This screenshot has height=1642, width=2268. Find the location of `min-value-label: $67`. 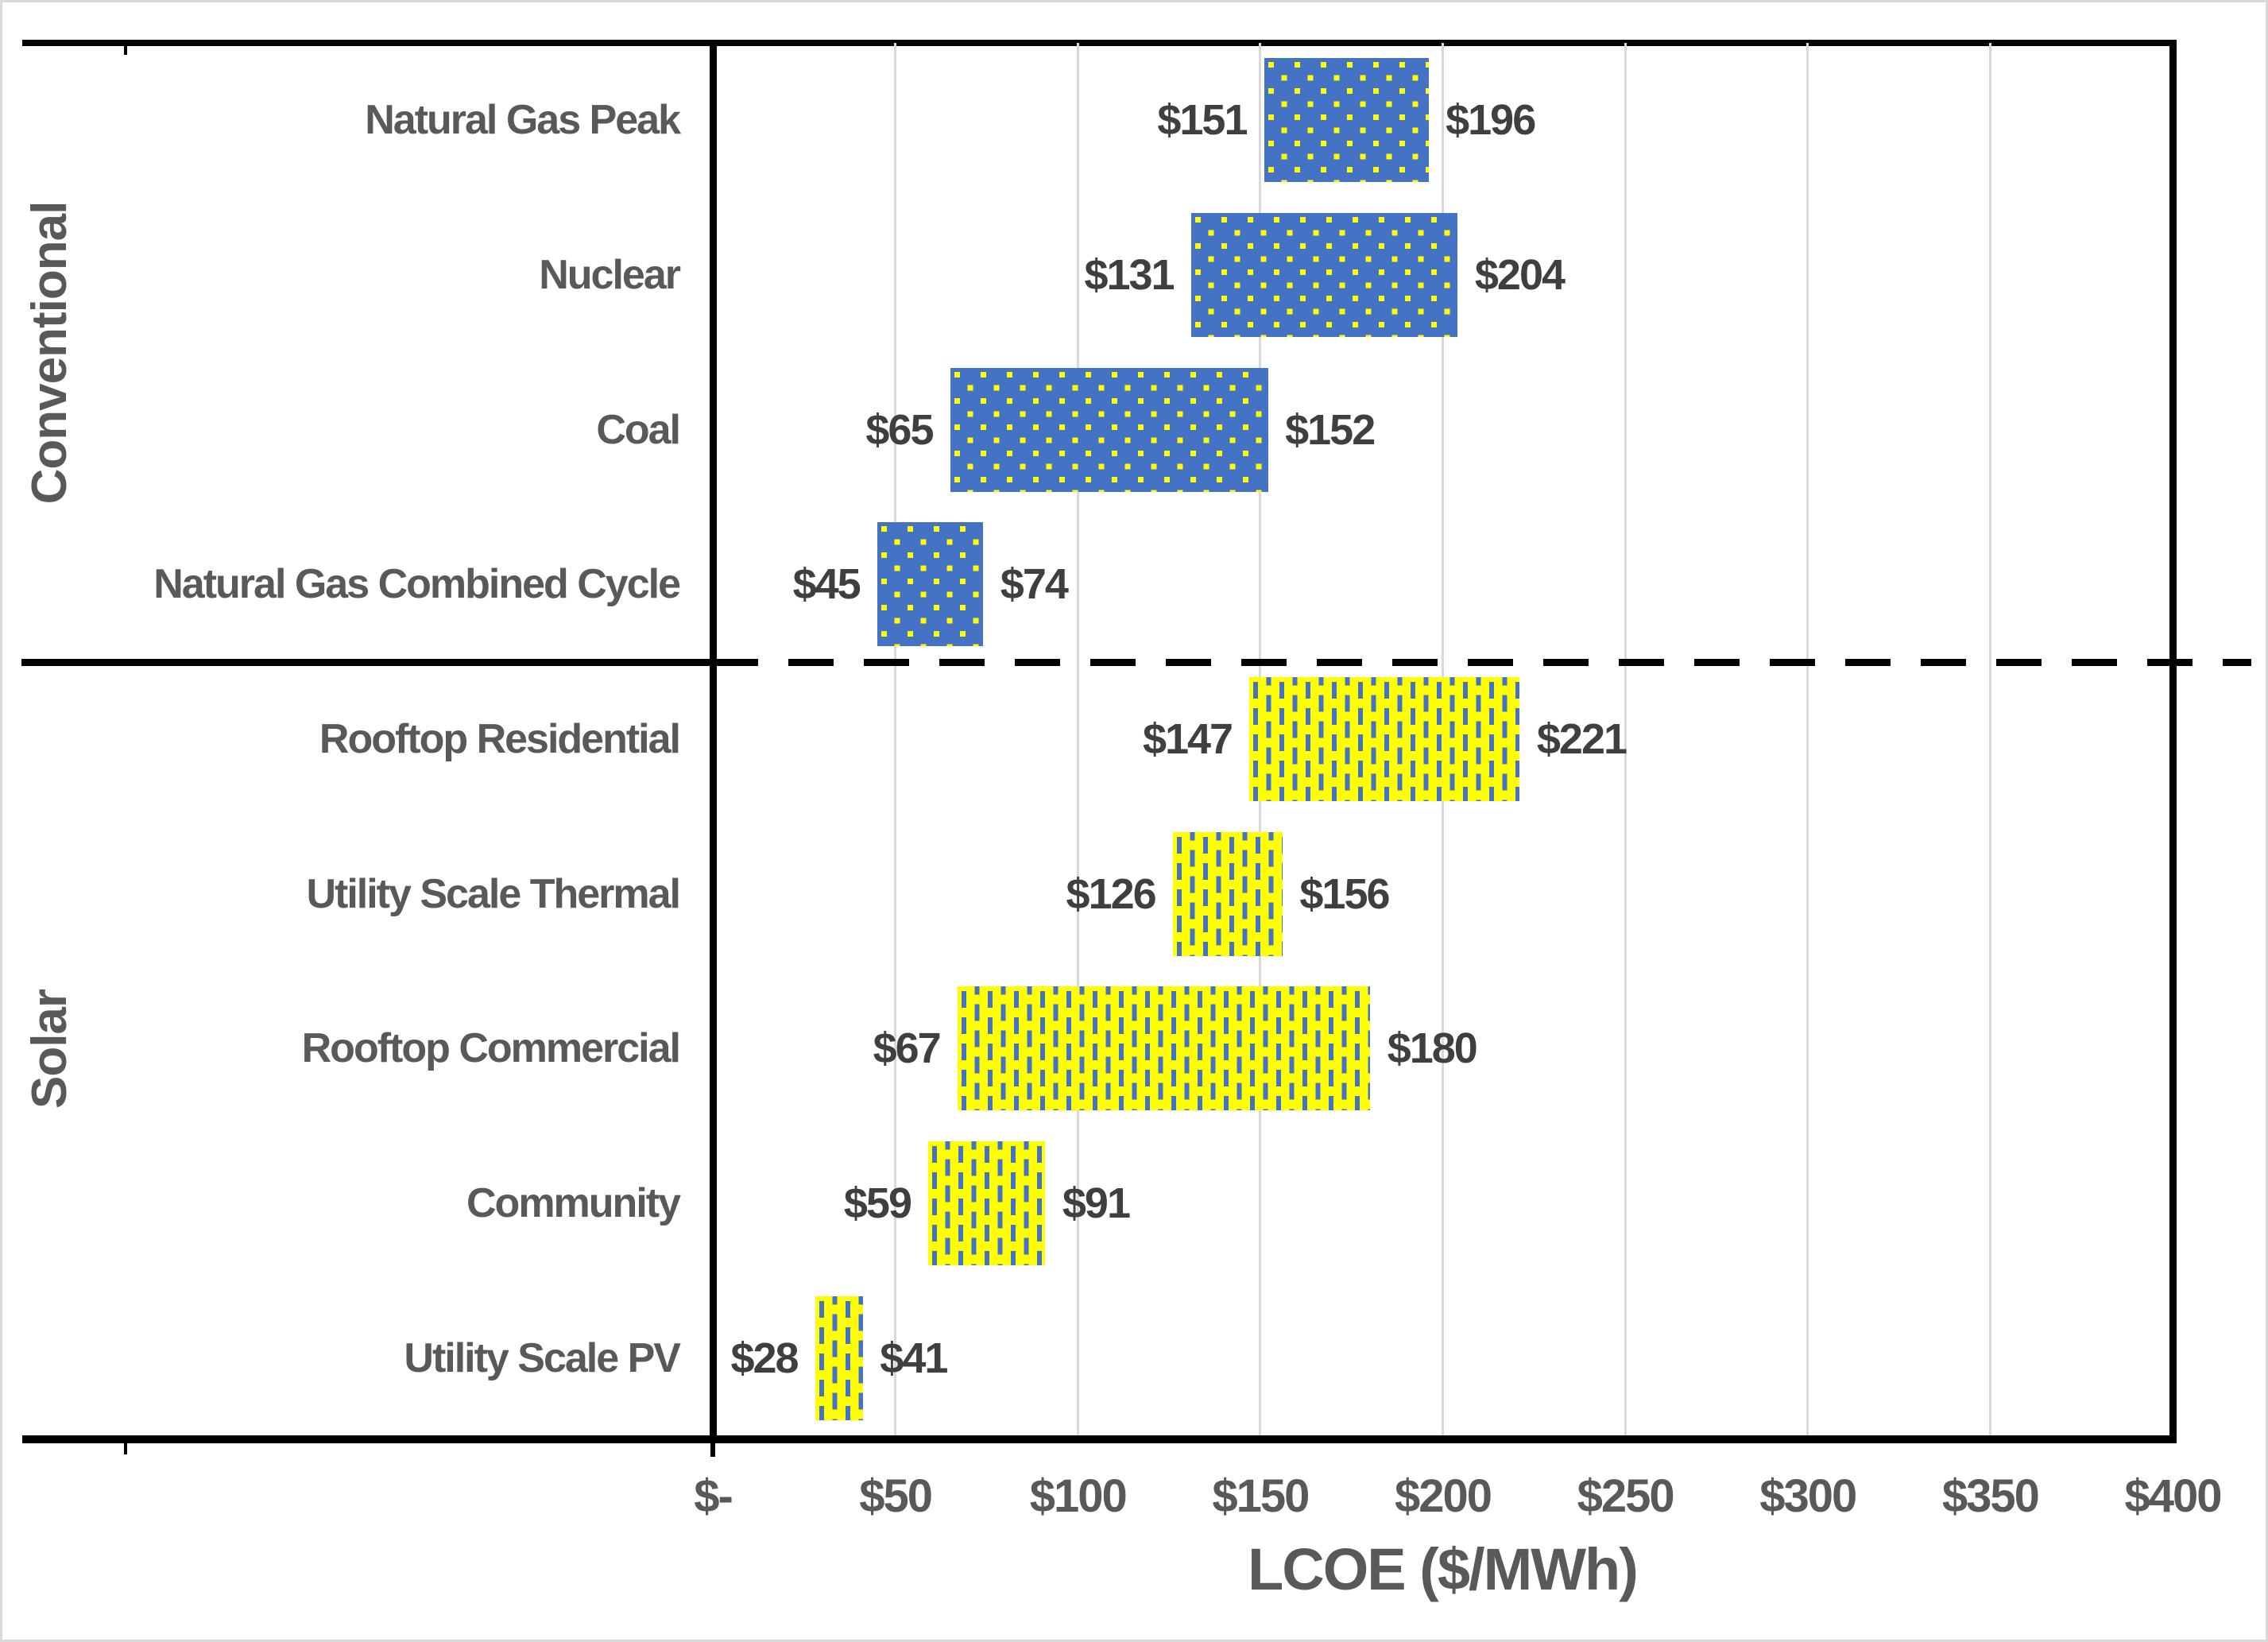

min-value-label: $67 is located at coordinates (907, 1048).